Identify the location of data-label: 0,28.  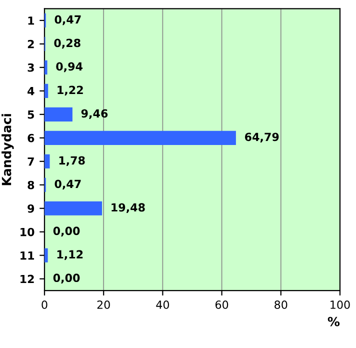
(67, 43).